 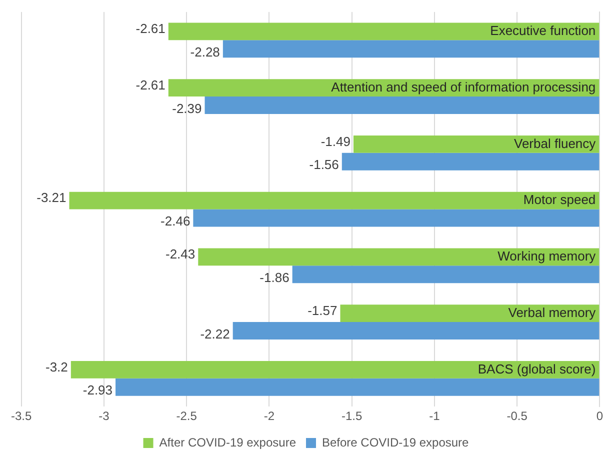 I want to click on data-label: -2.22, so click(x=215, y=334).